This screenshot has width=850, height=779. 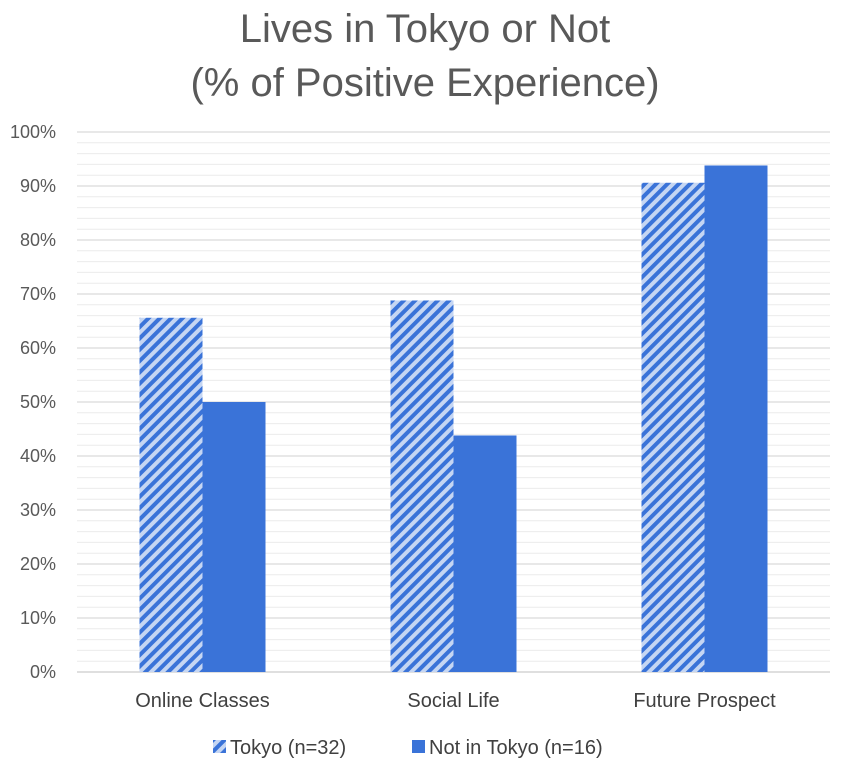 What do you see at coordinates (38, 510) in the screenshot?
I see `y-tick-label: 30%` at bounding box center [38, 510].